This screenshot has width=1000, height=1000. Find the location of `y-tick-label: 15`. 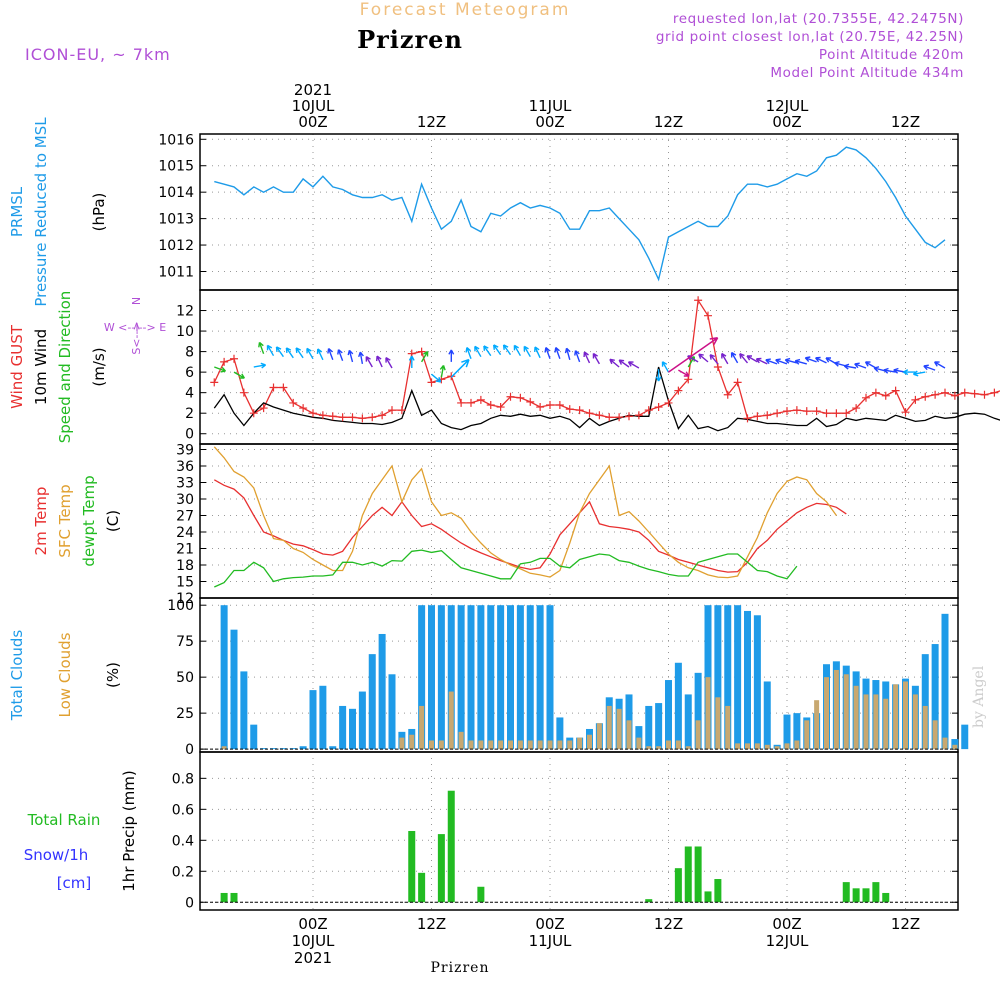

y-tick-label: 15 is located at coordinates (185, 583).